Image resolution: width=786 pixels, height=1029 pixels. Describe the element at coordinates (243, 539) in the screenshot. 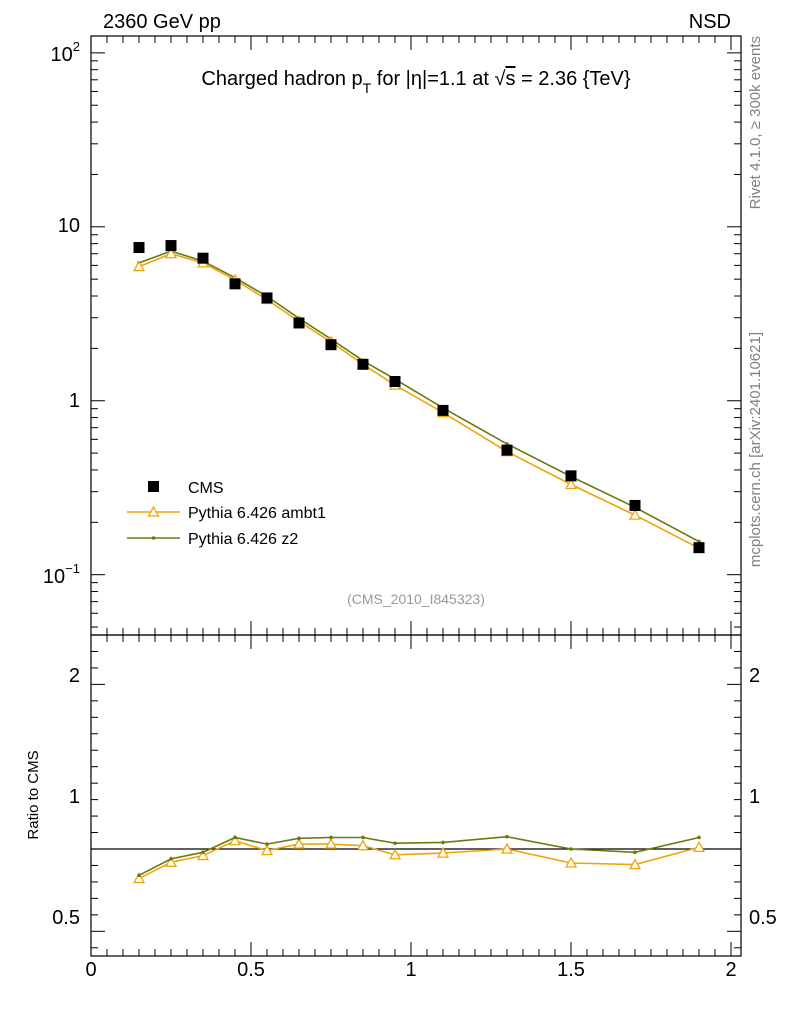

I see `legend-label-z2: Pythia 6.426 z2` at that location.